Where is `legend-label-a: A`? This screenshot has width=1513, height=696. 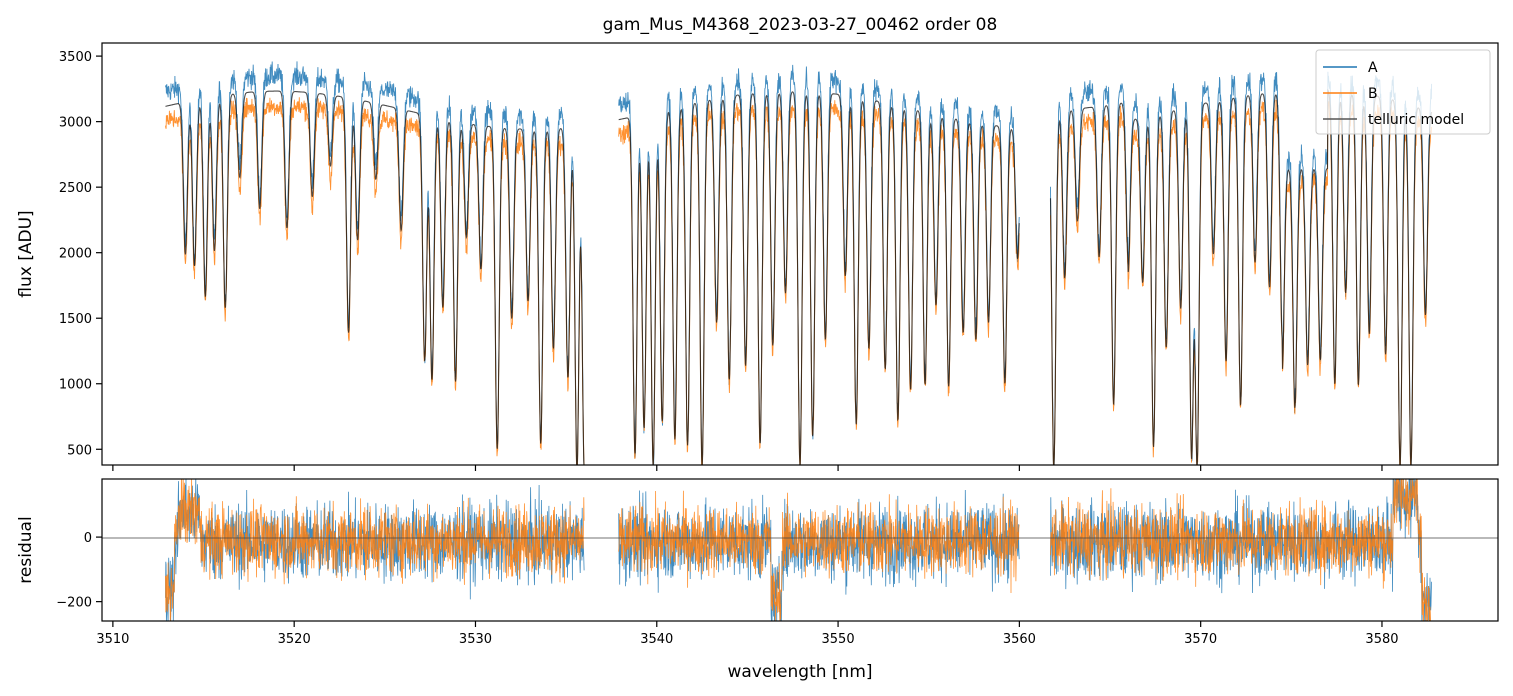 legend-label-a: A is located at coordinates (1373, 68).